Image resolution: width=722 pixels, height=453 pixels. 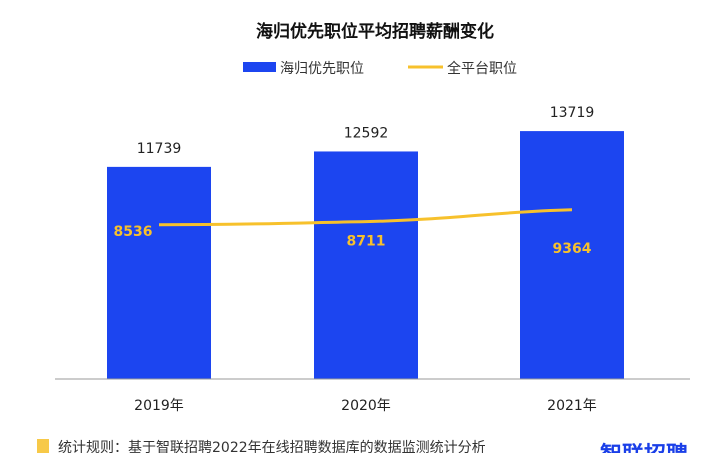 What do you see at coordinates (366, 133) in the screenshot?
I see `bar-value-label: 12592` at bounding box center [366, 133].